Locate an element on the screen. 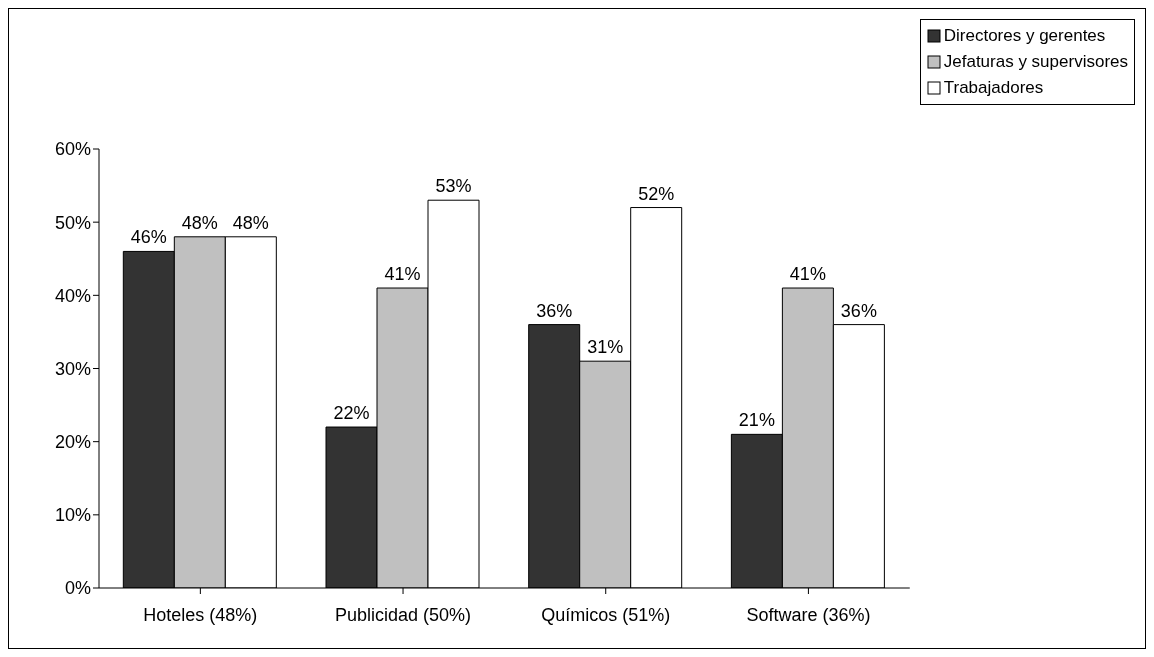  legend-label: Trabajadores is located at coordinates (993, 88).